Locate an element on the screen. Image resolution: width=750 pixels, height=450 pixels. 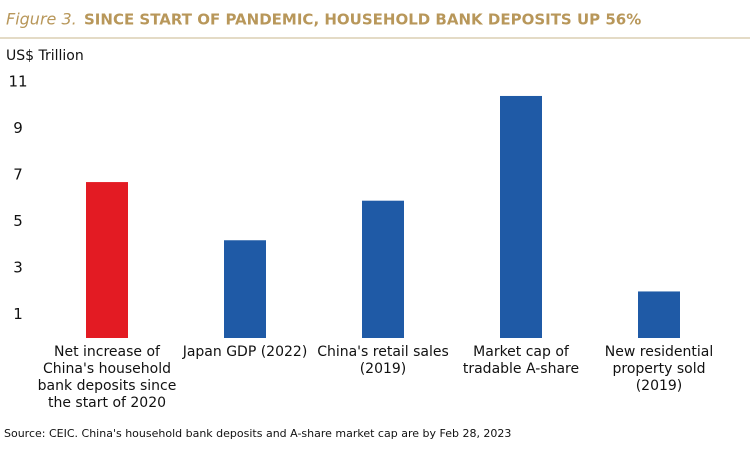
x-tick-label: China's retail sales (2019) is located at coordinates (383, 360).